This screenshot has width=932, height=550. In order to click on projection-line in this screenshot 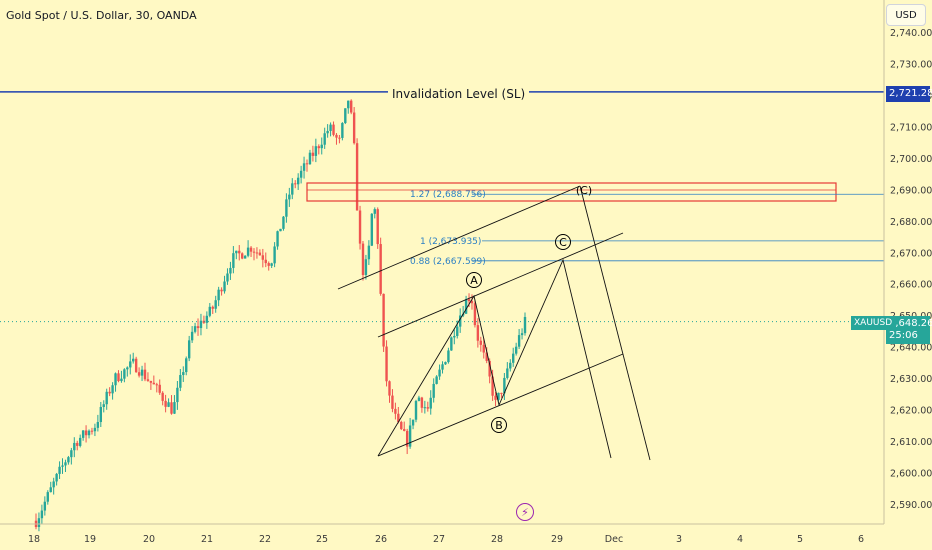, I will do `click(615, 323)`.